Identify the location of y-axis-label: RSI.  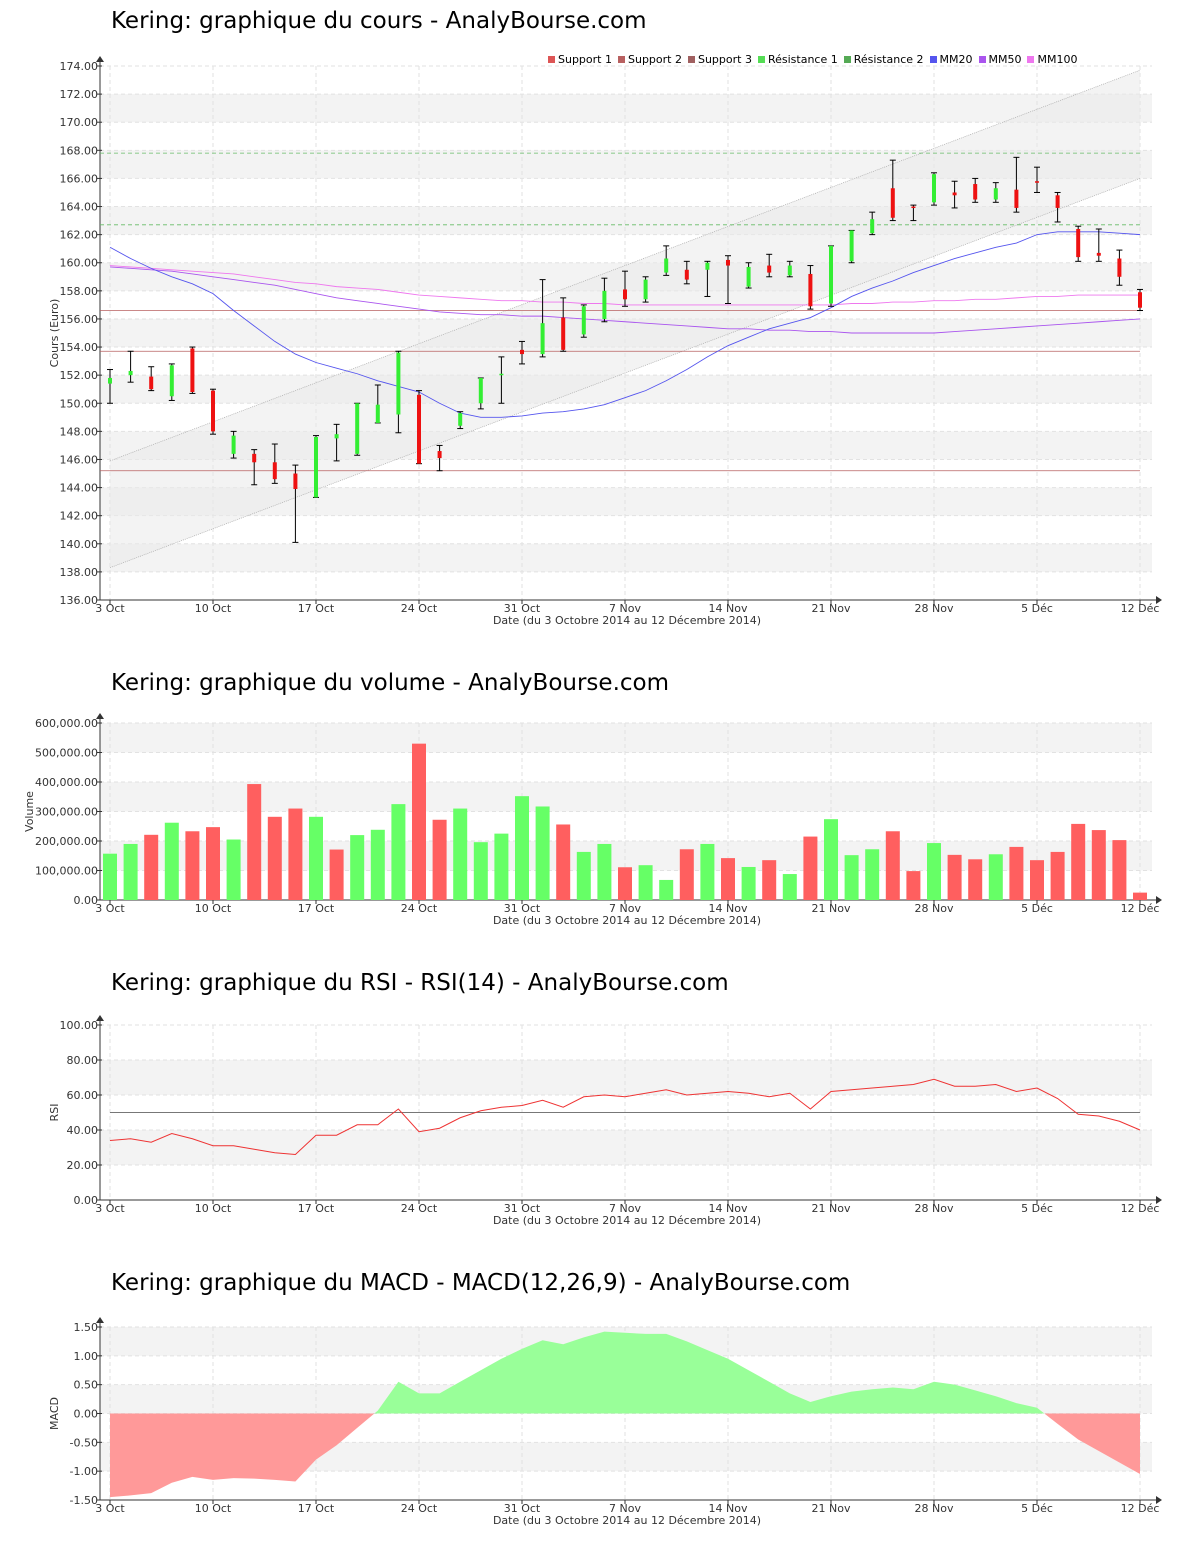
(54, 1113).